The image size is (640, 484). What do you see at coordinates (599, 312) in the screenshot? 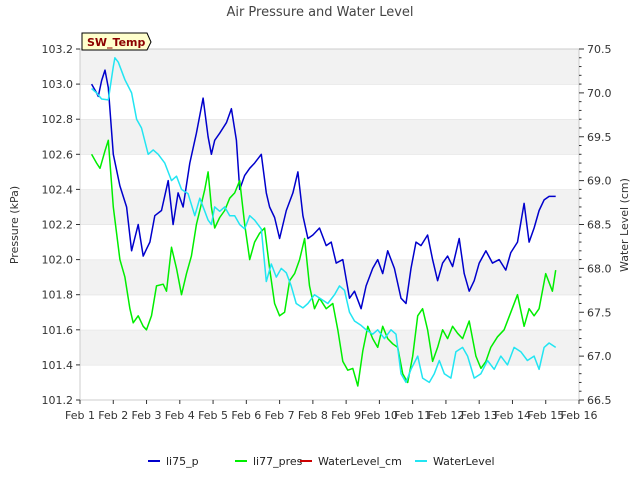
I see `y-tick-right-label: 67.5` at bounding box center [599, 312].